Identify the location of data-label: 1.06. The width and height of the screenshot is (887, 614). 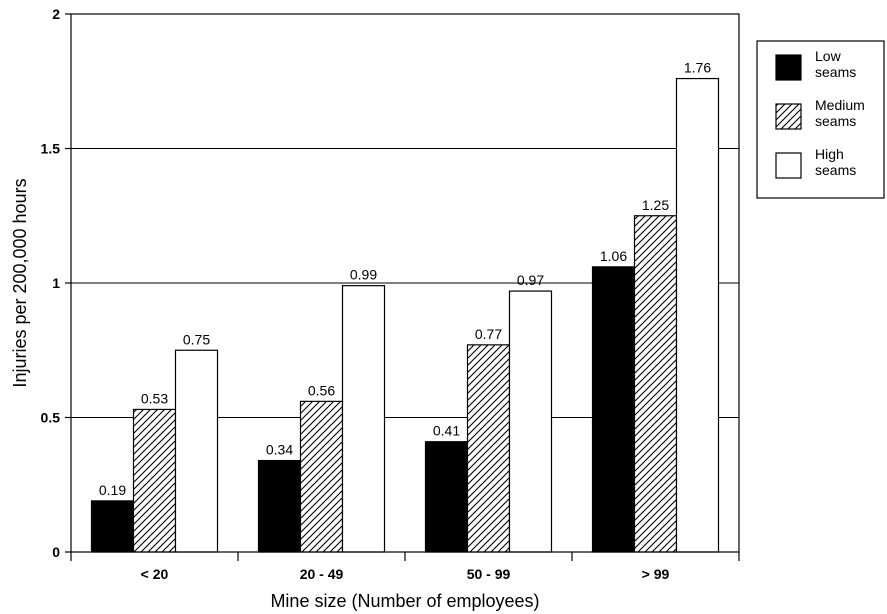
(613, 256).